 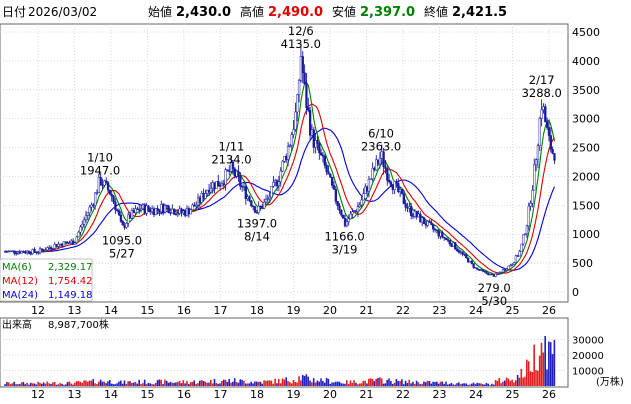 I want to click on price-tick-label: 4000, so click(x=586, y=61).